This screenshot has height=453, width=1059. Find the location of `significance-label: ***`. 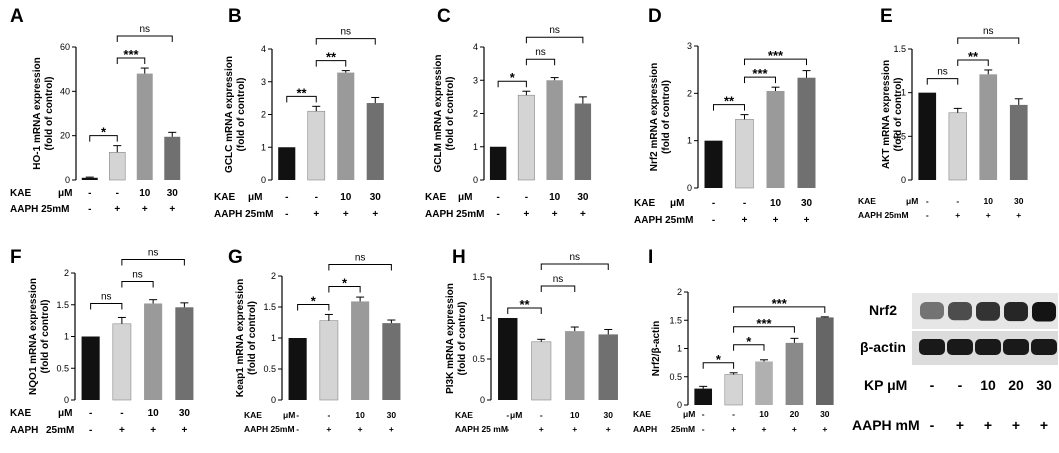

significance-label: *** is located at coordinates (780, 303).